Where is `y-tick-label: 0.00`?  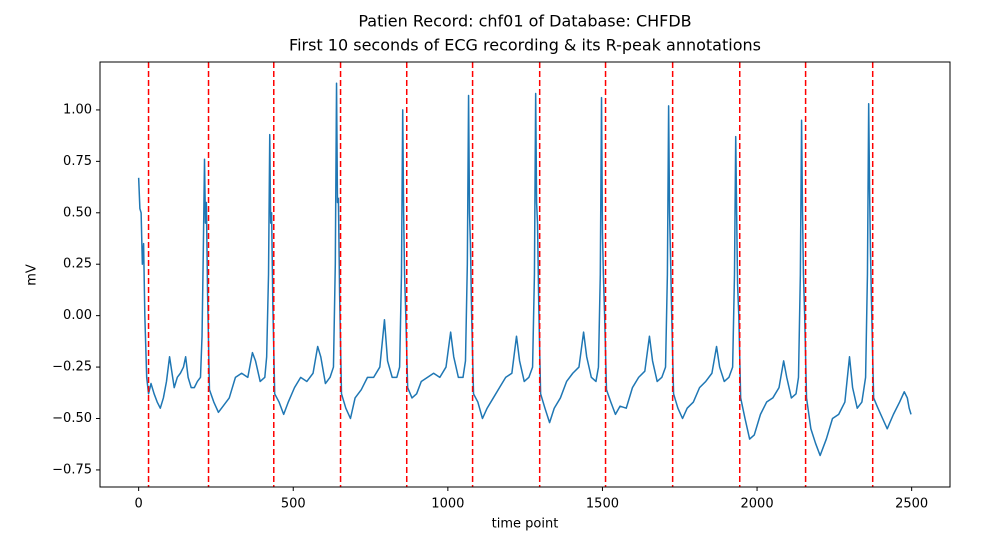
y-tick-label: 0.00 is located at coordinates (77, 315).